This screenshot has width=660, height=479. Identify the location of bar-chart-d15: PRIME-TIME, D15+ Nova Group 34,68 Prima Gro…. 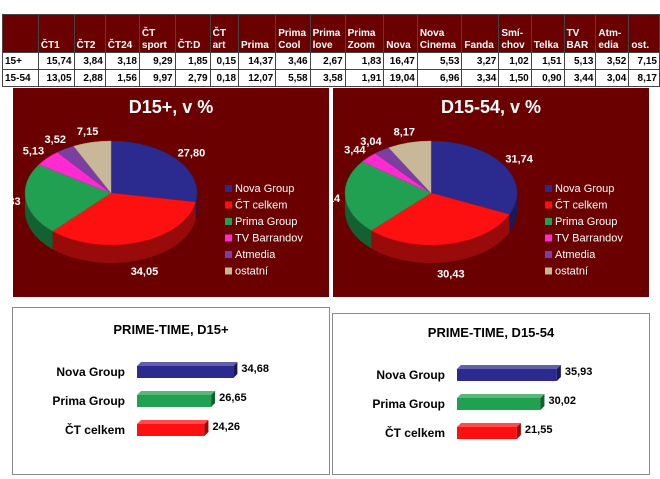
(160, 379).